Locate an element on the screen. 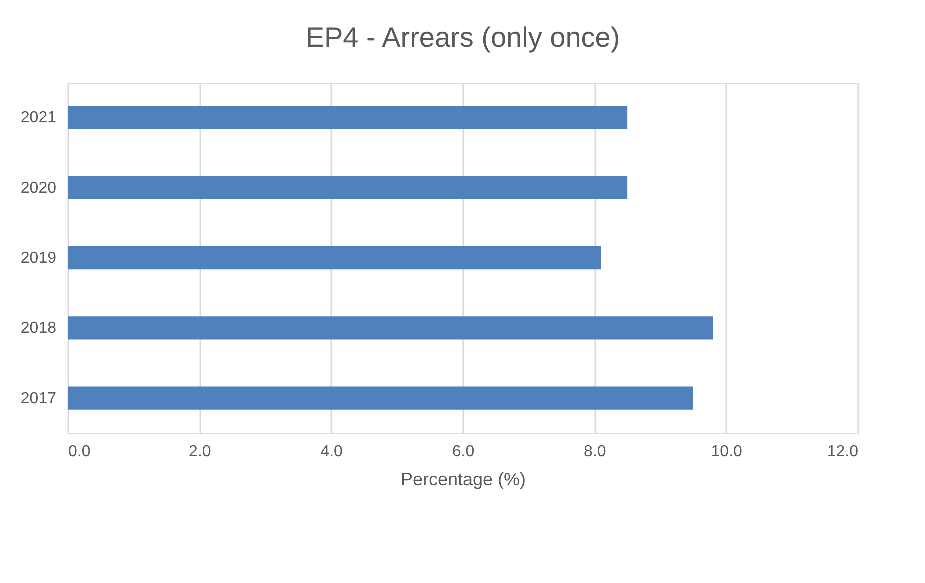 Image resolution: width=925 pixels, height=583 pixels. y-tick-label: 2020 is located at coordinates (38, 188).